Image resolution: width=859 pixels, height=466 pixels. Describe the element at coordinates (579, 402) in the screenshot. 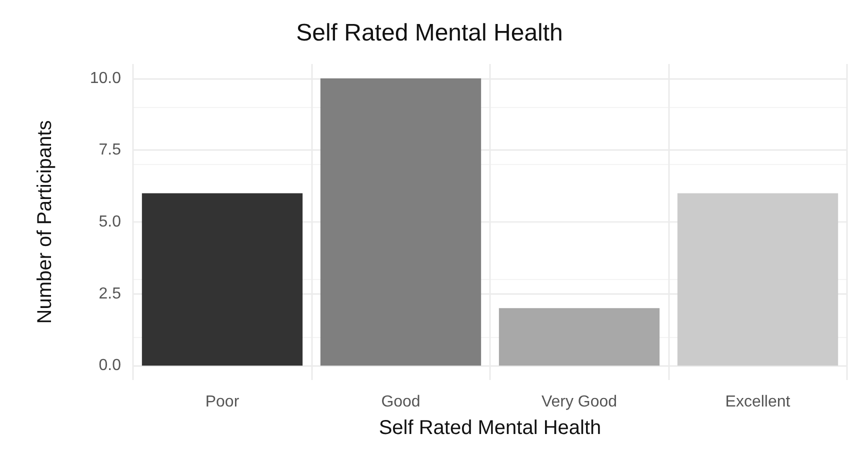

I see `x-tick-label: Very Good` at that location.